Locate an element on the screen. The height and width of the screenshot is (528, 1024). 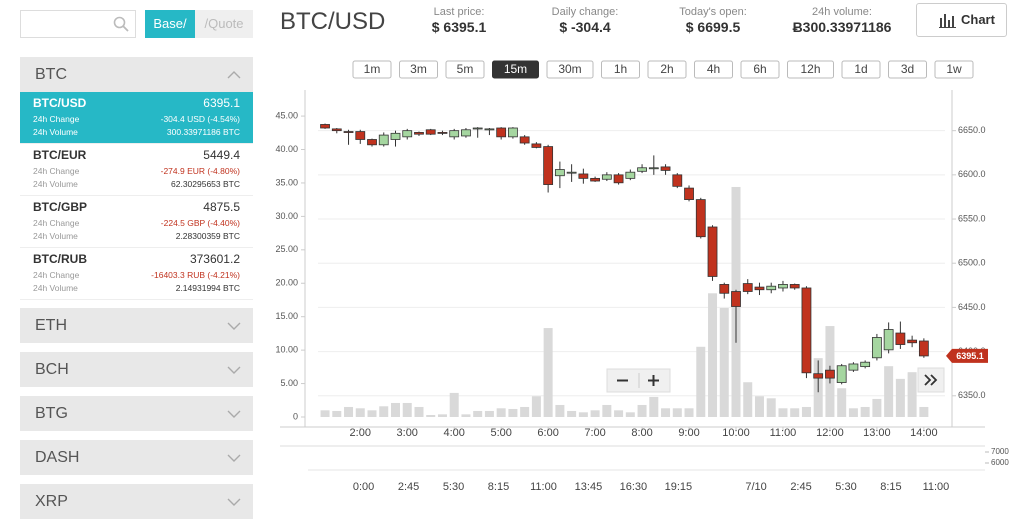
navigator-x-tick-label: 19:15 is located at coordinates (679, 487).